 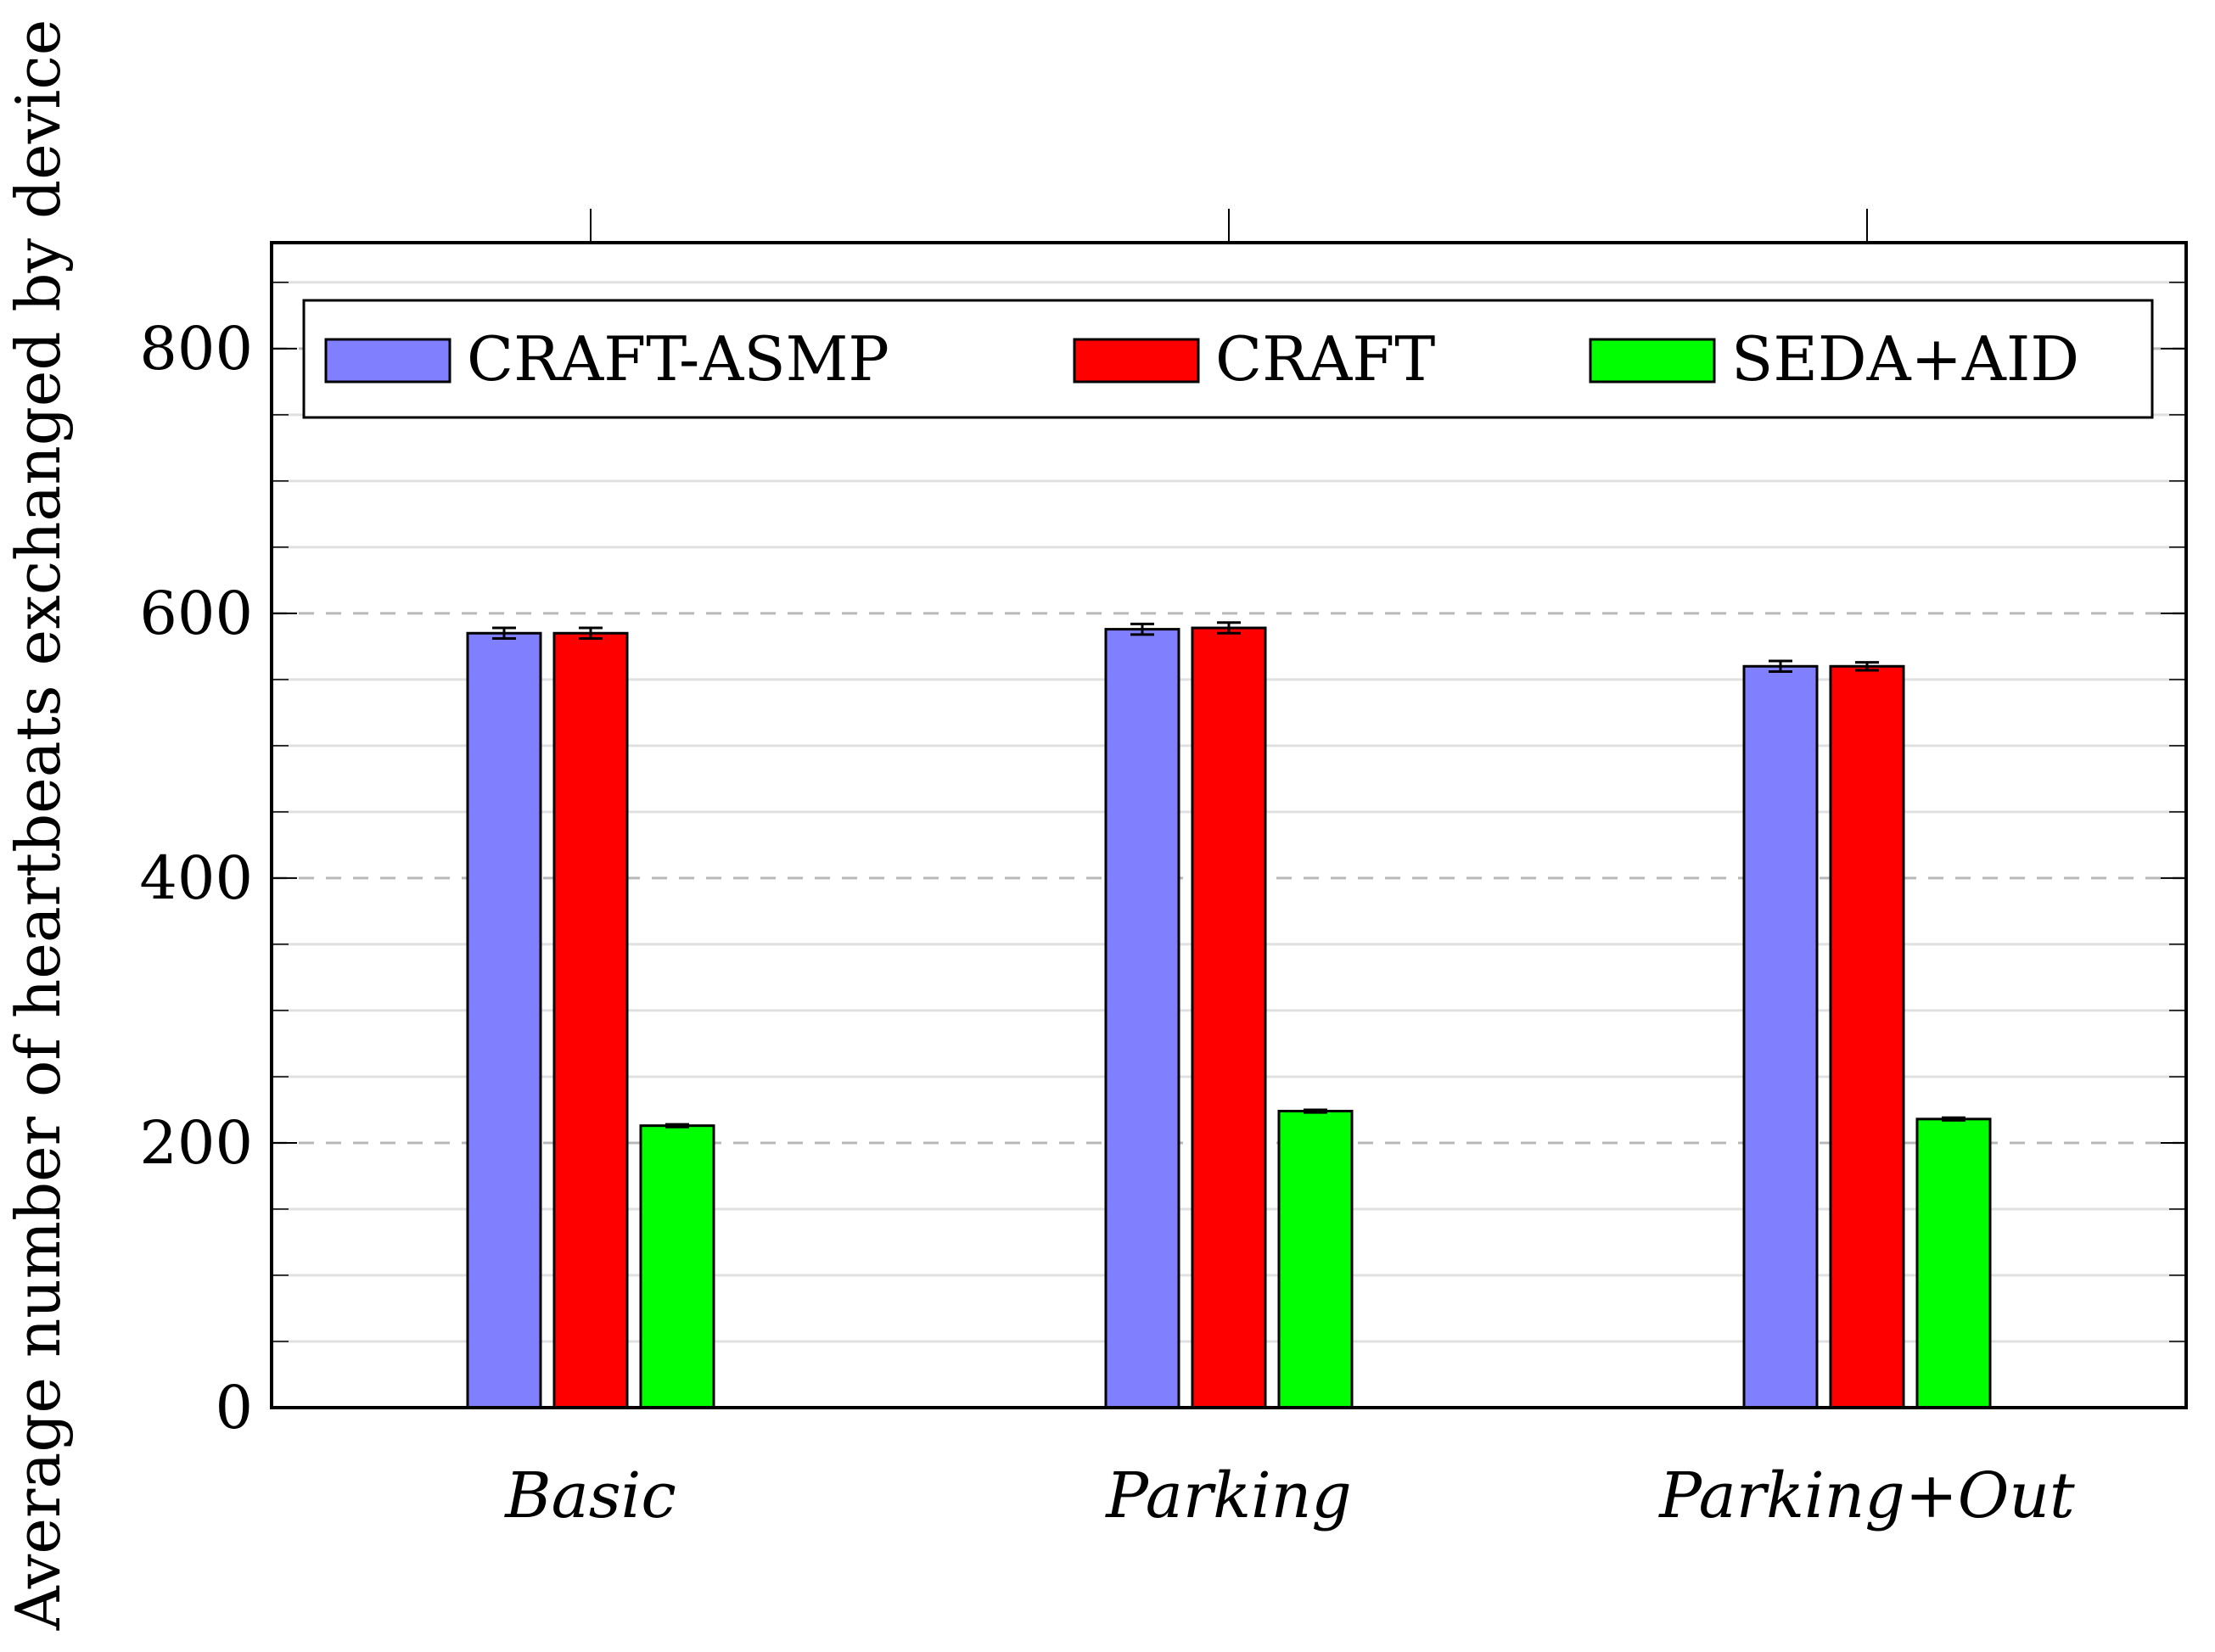 I want to click on y-tick-labels: 0 200 400 600 800, so click(x=196, y=878).